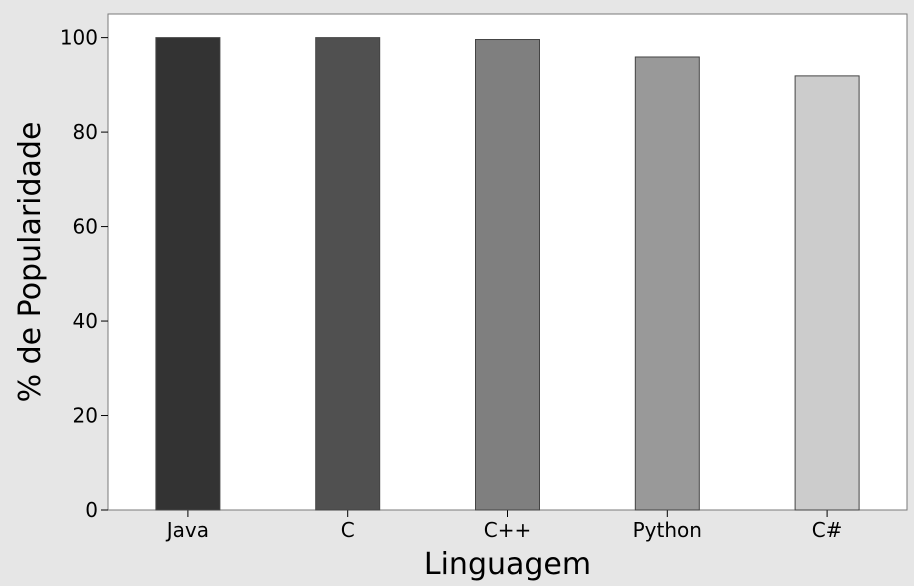  Describe the element at coordinates (667, 283) in the screenshot. I see `bar-python` at that location.